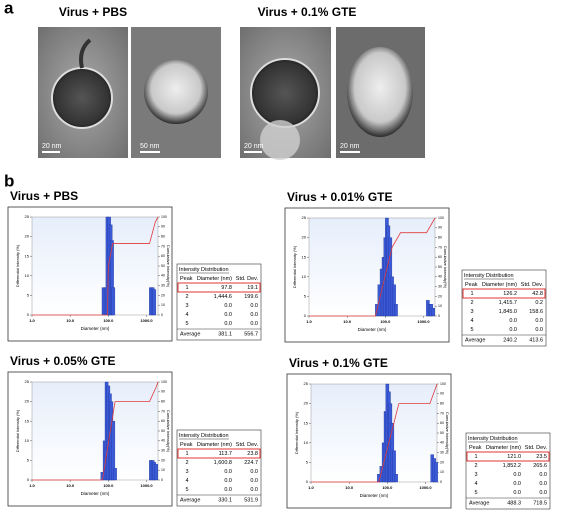 The height and width of the screenshot is (510, 567). Describe the element at coordinates (83, 92) in the screenshot. I see `micrograph: 20 nm` at that location.